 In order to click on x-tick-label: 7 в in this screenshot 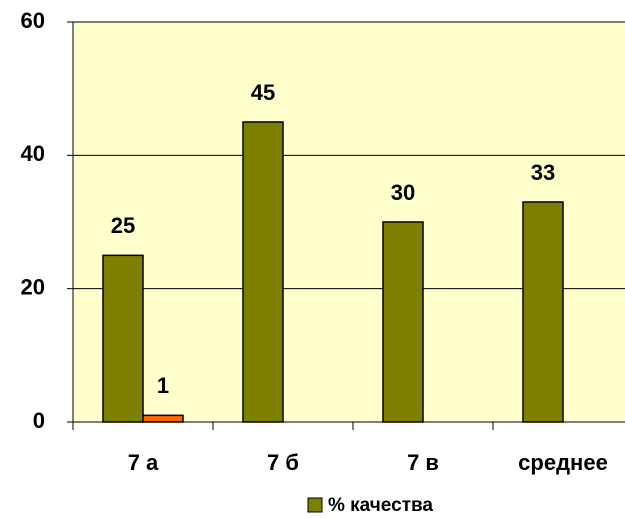, I will do `click(423, 462)`.